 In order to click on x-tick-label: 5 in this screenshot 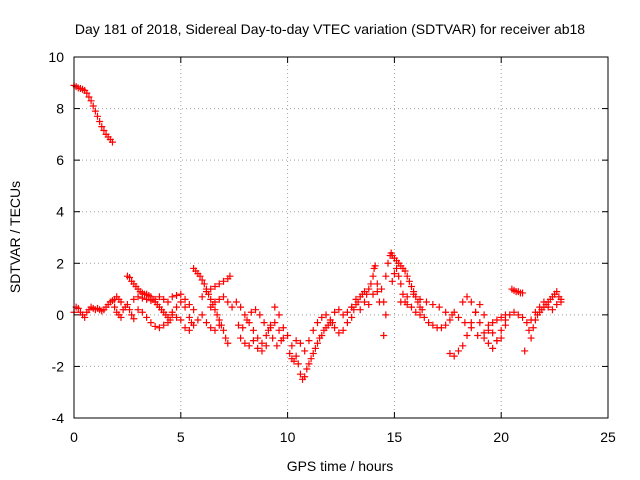, I will do `click(181, 437)`.